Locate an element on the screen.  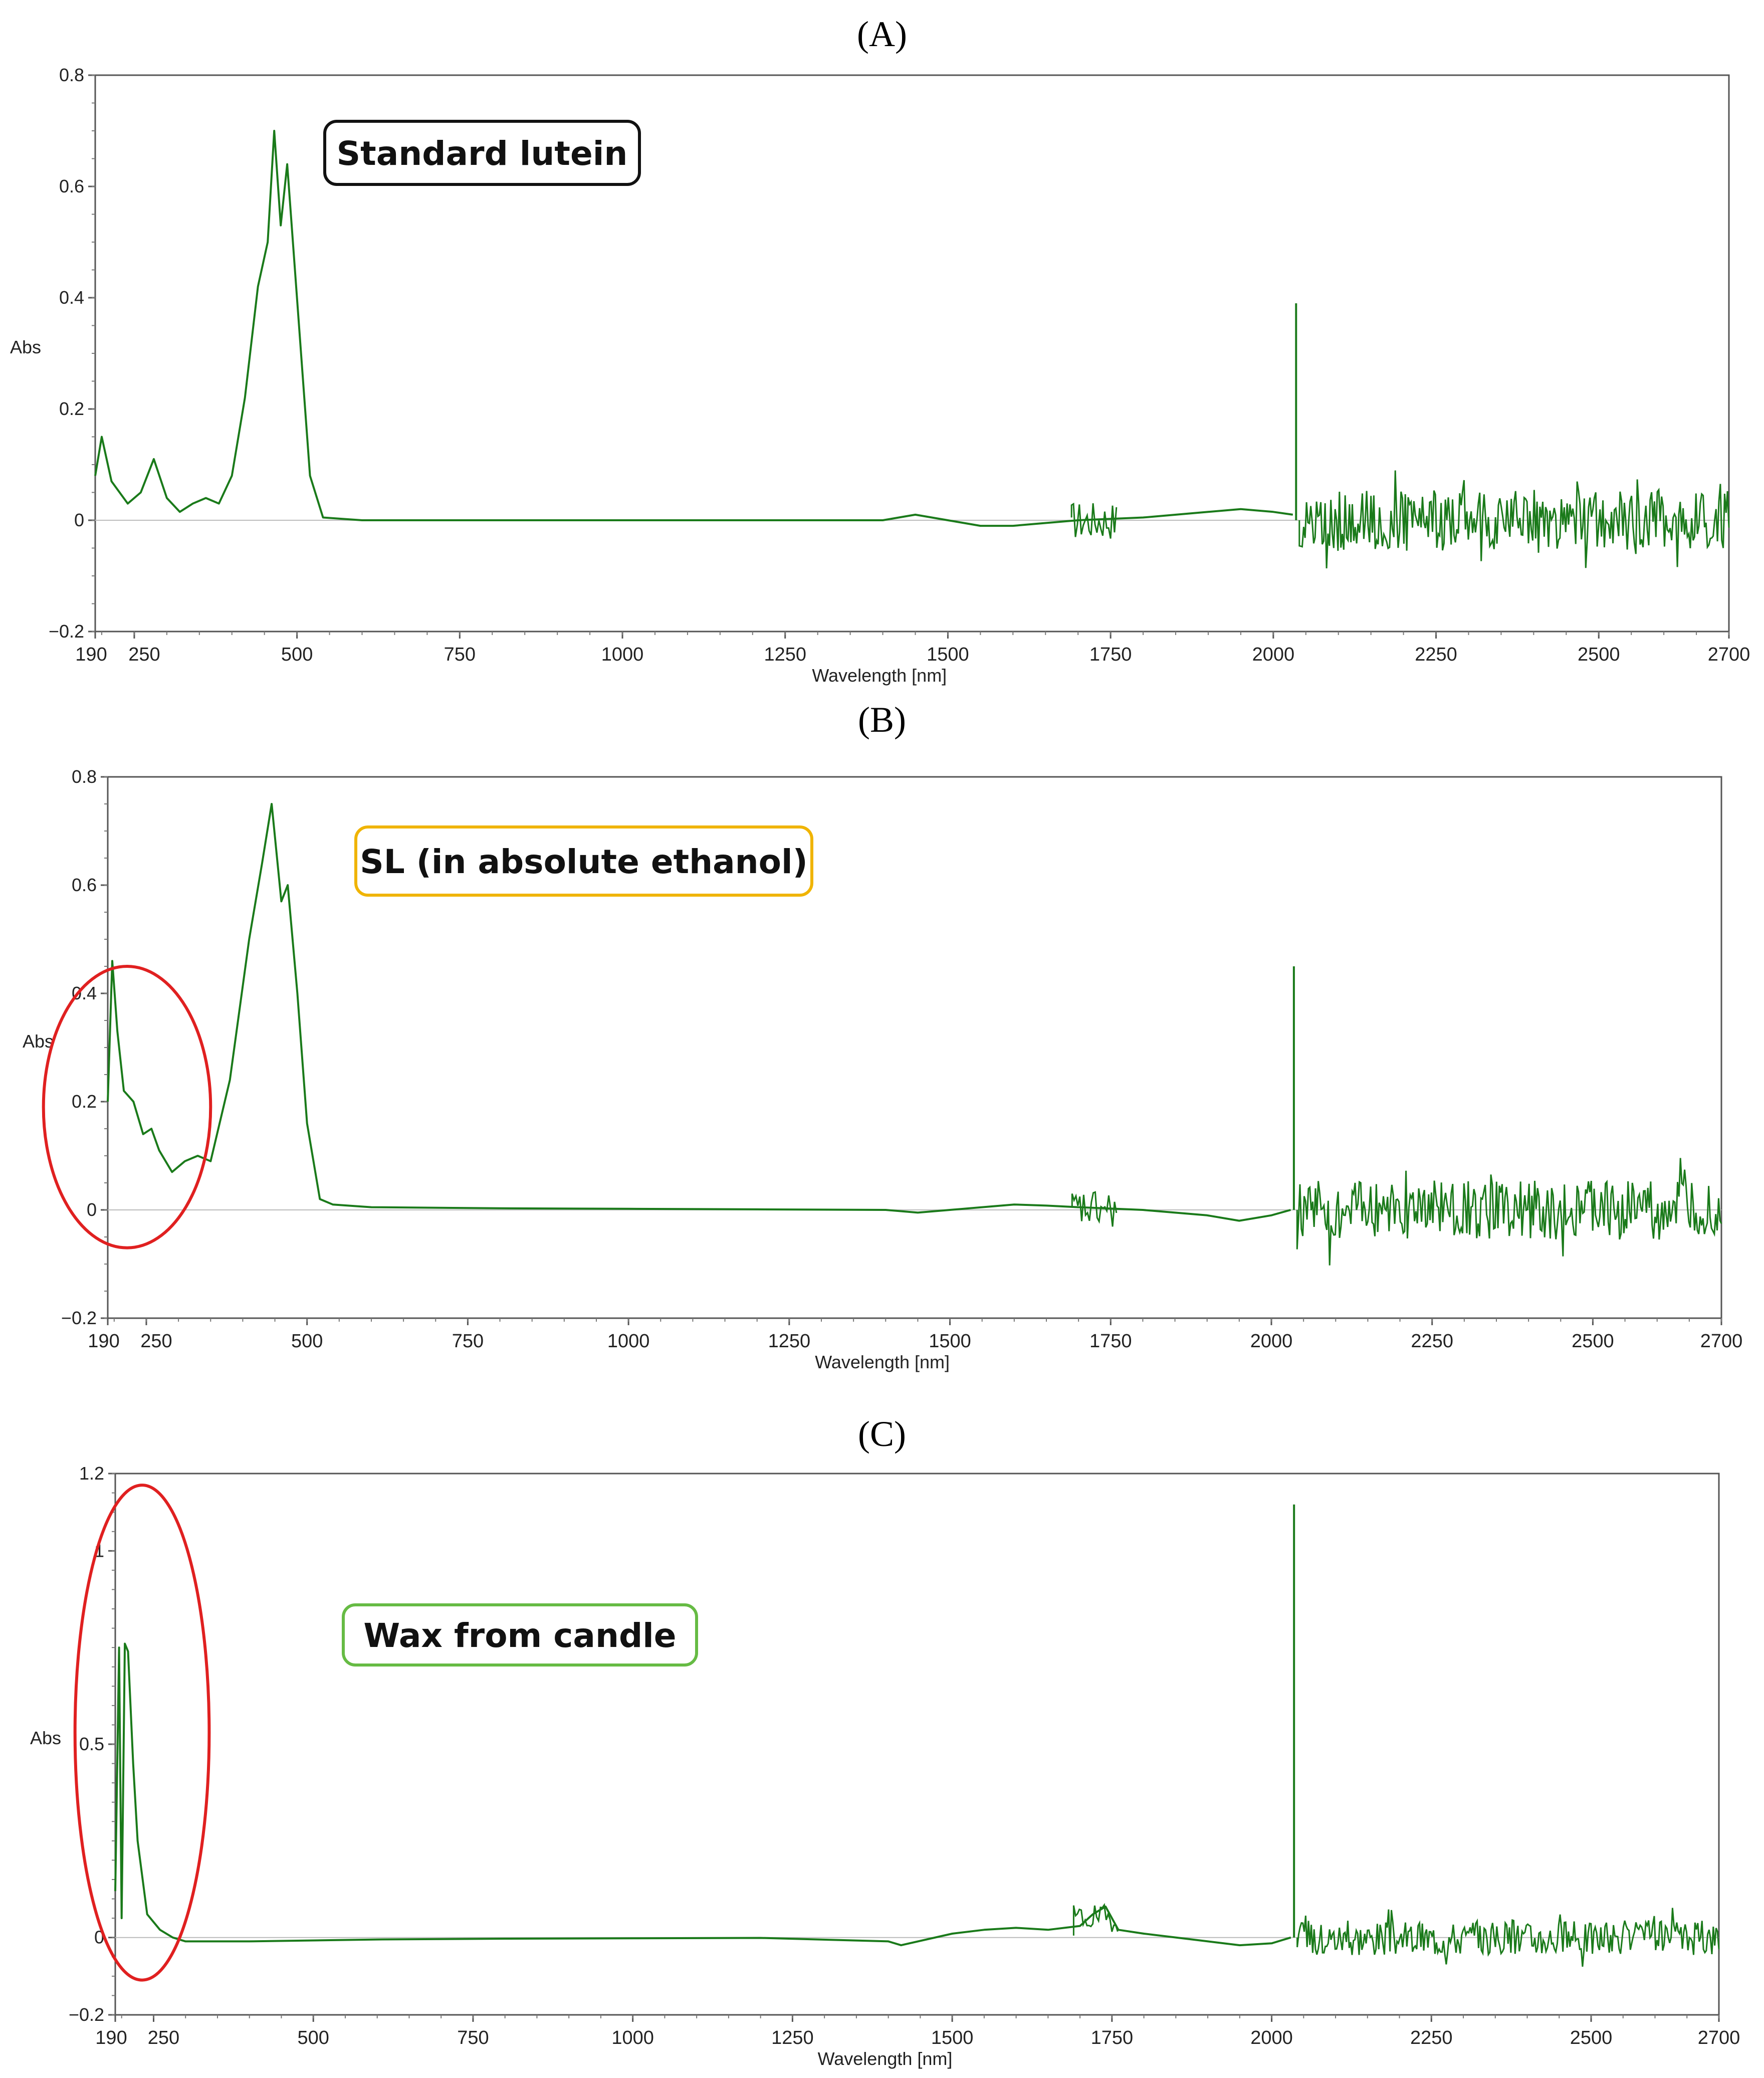
y-tick-label: 0.5 is located at coordinates (91, 1744).